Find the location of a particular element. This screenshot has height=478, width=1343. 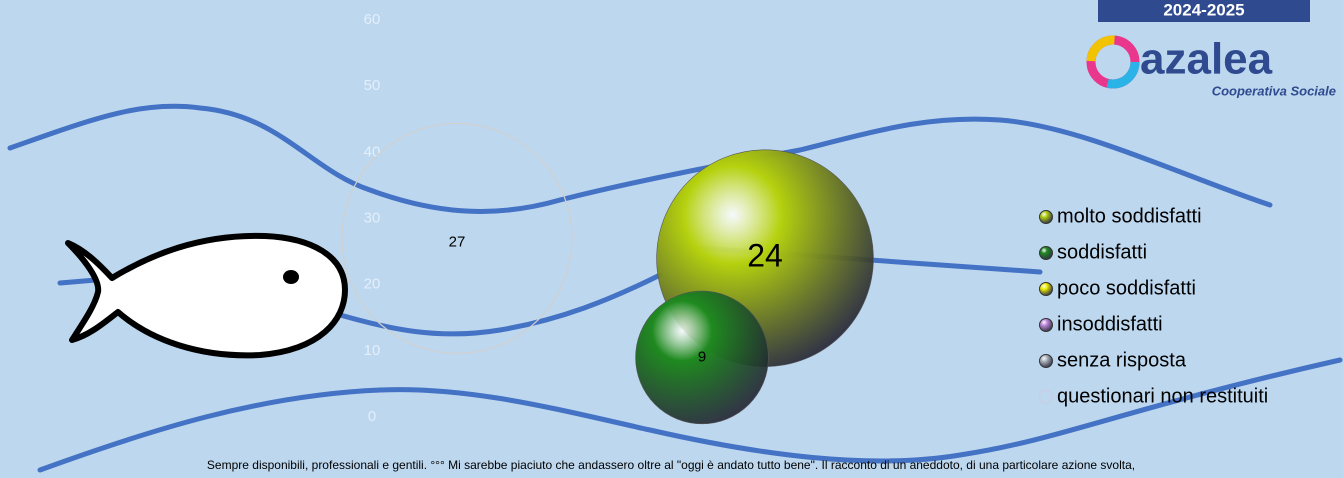

y-tick-label: 50 is located at coordinates (372, 85).